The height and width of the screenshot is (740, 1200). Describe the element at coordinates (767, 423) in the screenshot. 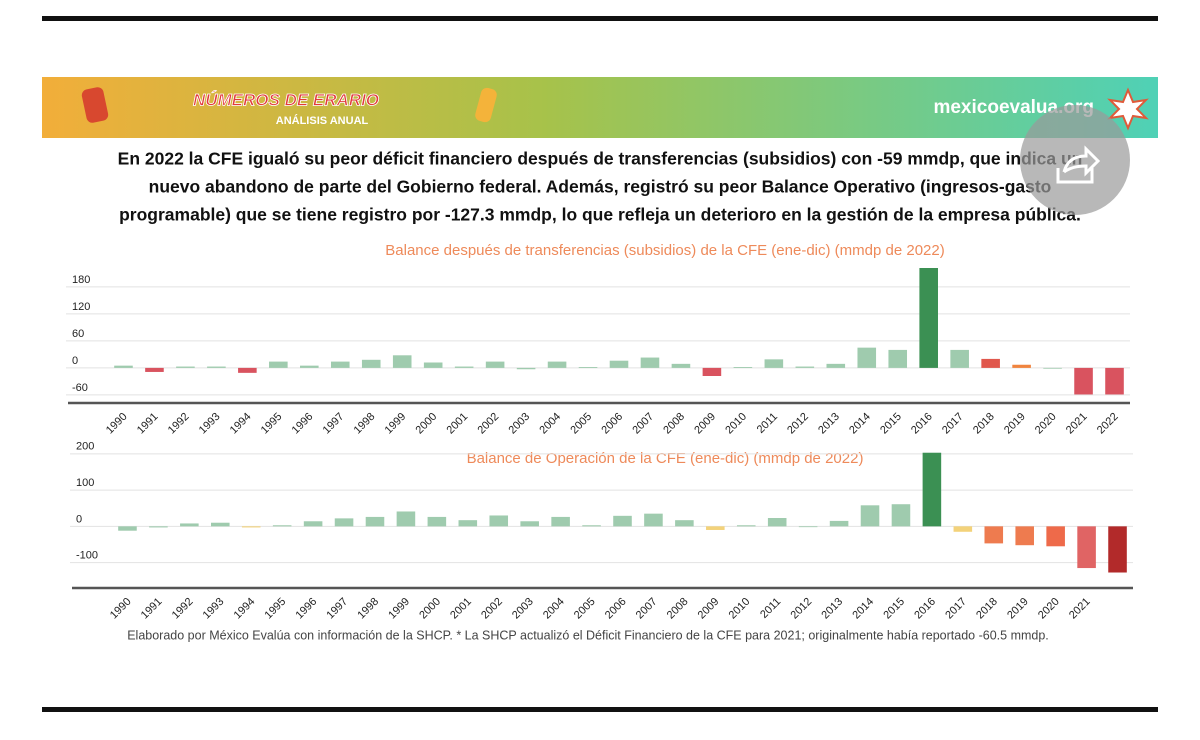

I see `x-tick-label: 2011` at that location.